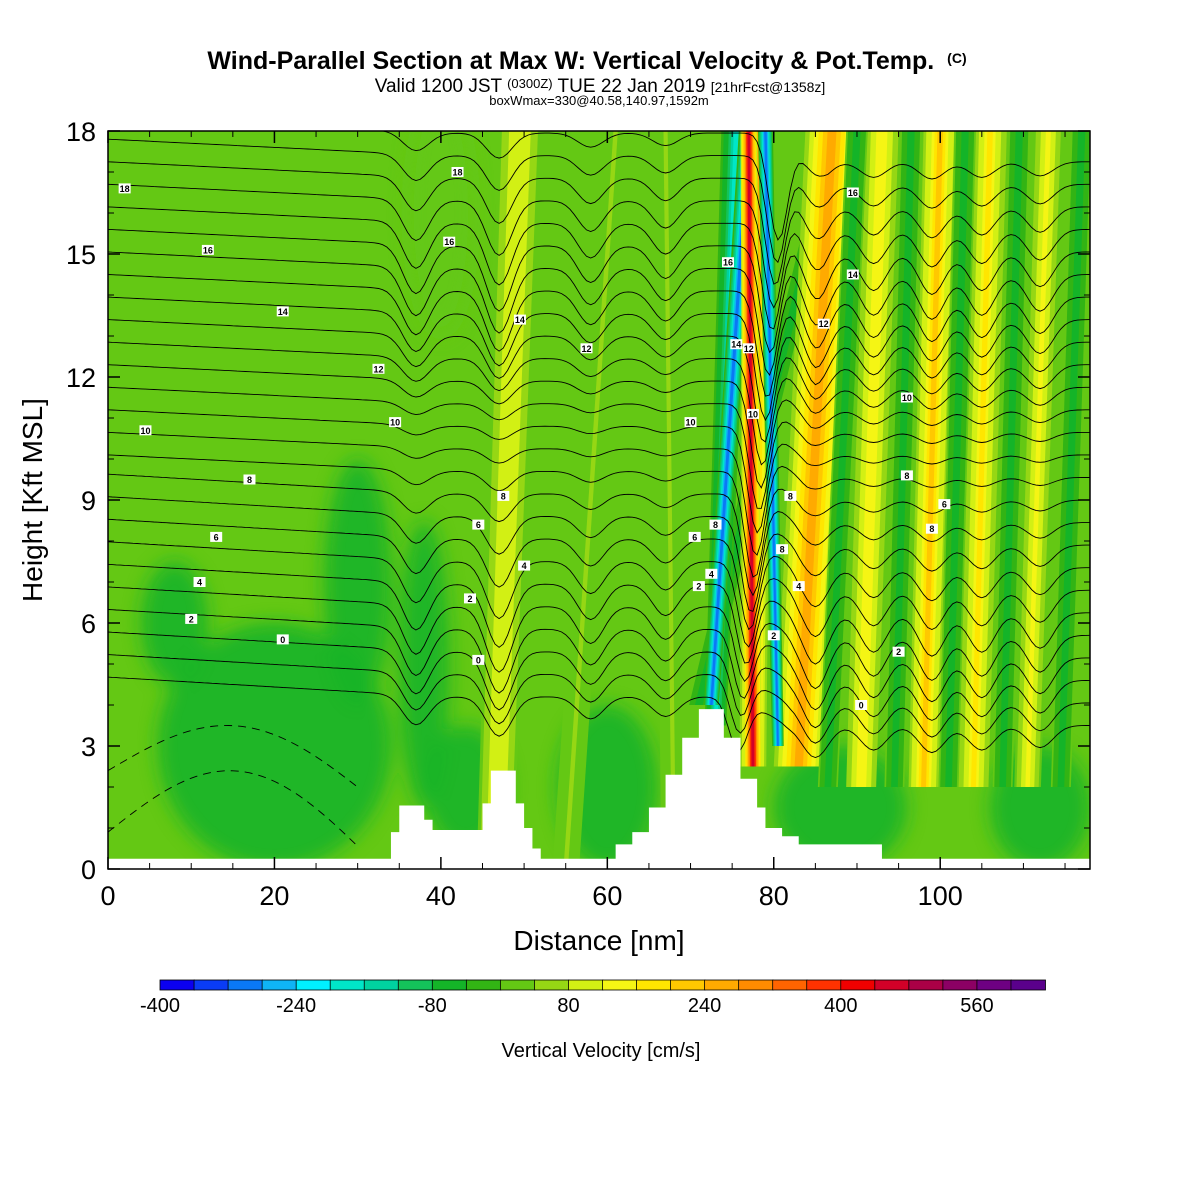 Image resolution: width=1200 pixels, height=1200 pixels. I want to click on x-axis-label: Distance [nm], so click(598, 940).